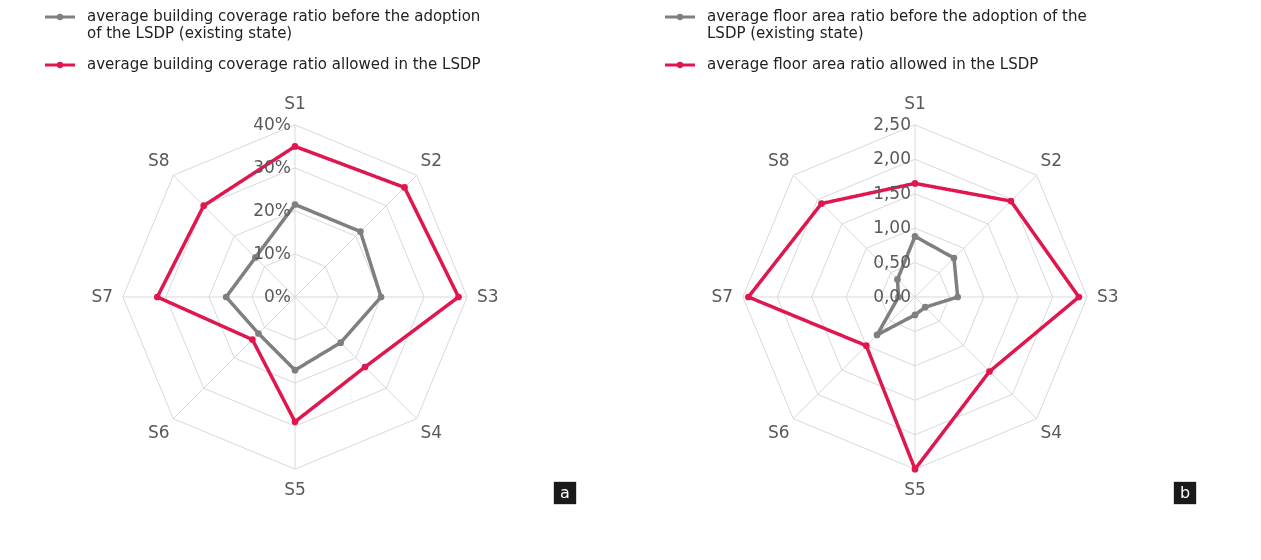 The image size is (1261, 560). I want to click on y-tick-label: 2,00, so click(892, 158).